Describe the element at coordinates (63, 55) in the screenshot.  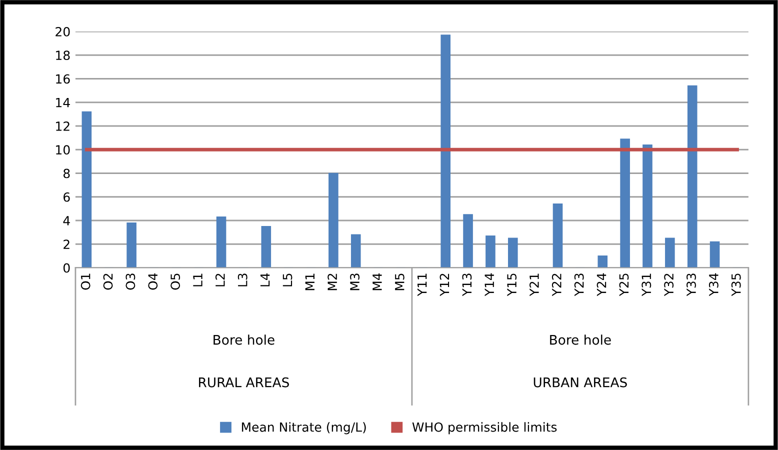
I see `y-tick-label: 18` at that location.